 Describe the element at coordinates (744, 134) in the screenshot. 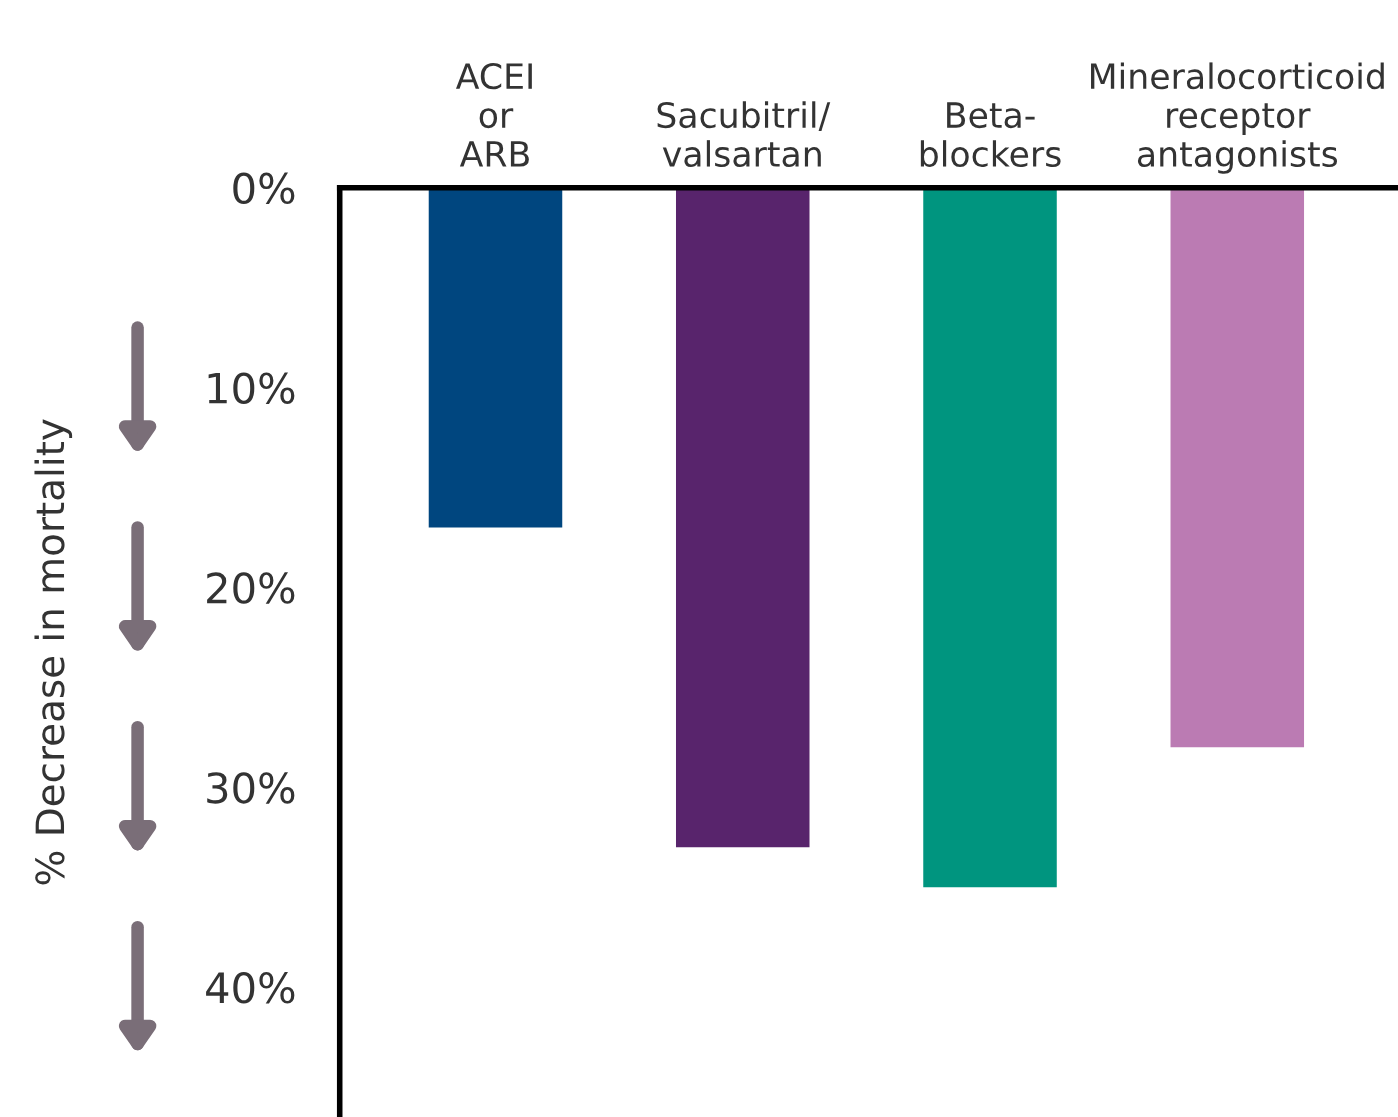

I see `x-tick-label: Sacubitril/ valsartan` at that location.